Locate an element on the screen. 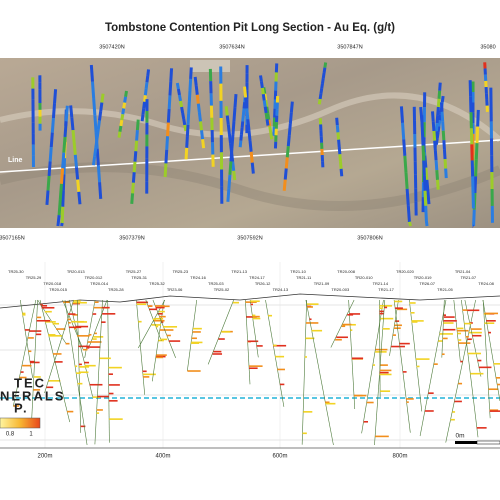 The image size is (500, 500). hole-label: TR21-07 is located at coordinates (469, 277).